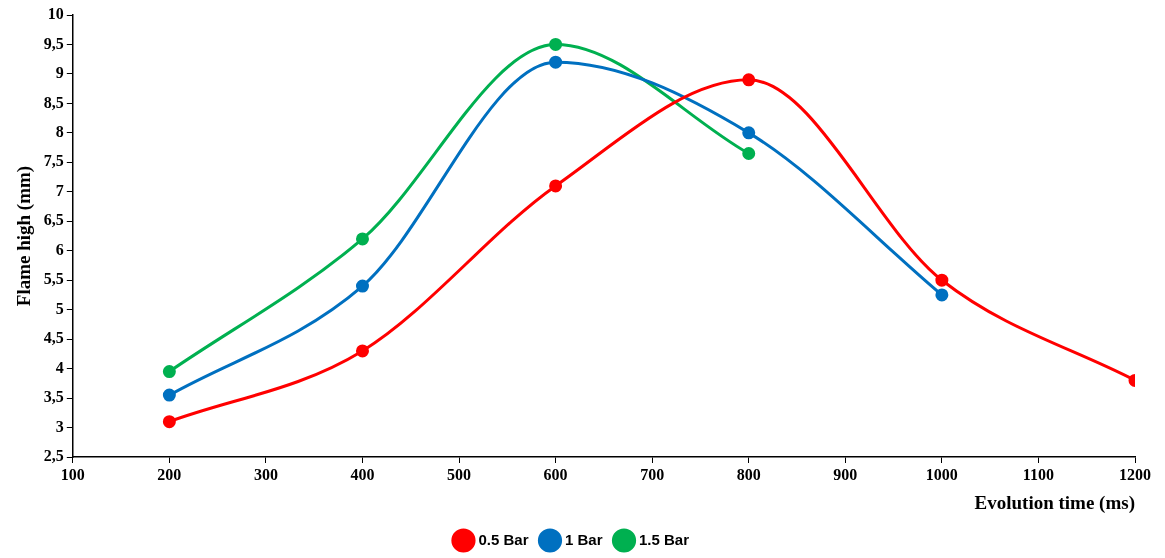 The width and height of the screenshot is (1165, 558). What do you see at coordinates (748, 474) in the screenshot?
I see `x-tick-label: 800` at bounding box center [748, 474].